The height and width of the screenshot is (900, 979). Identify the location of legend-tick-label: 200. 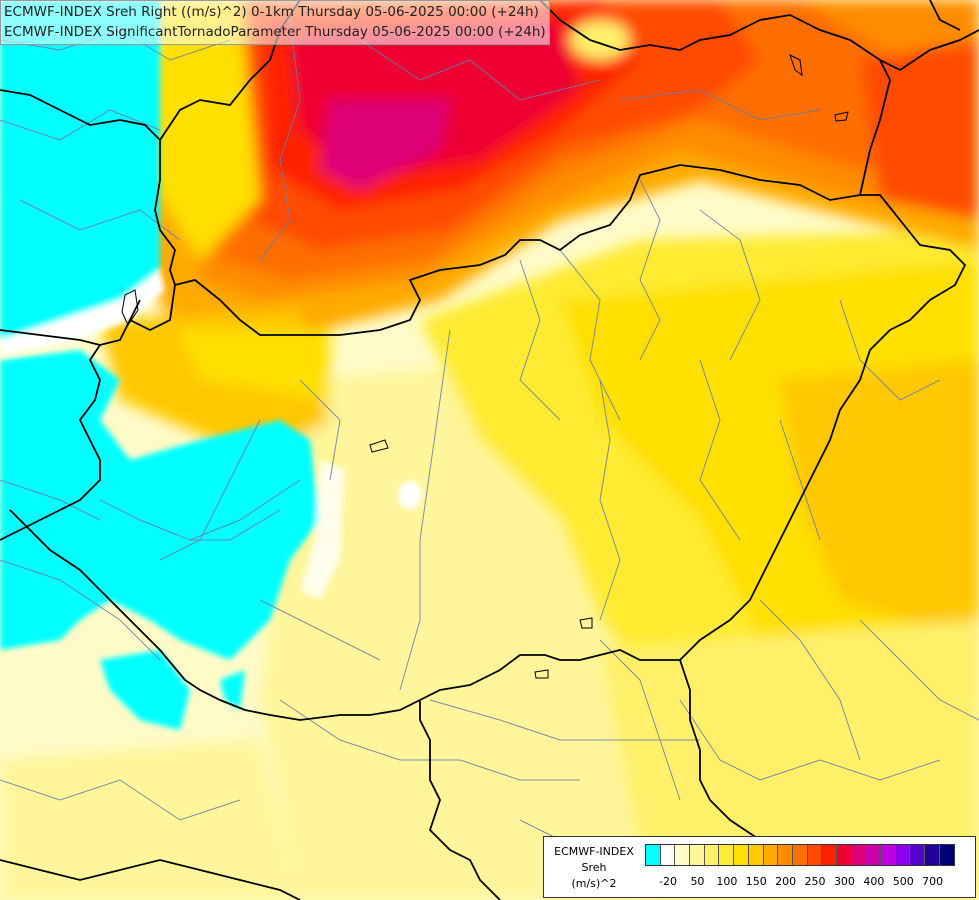
(786, 881).